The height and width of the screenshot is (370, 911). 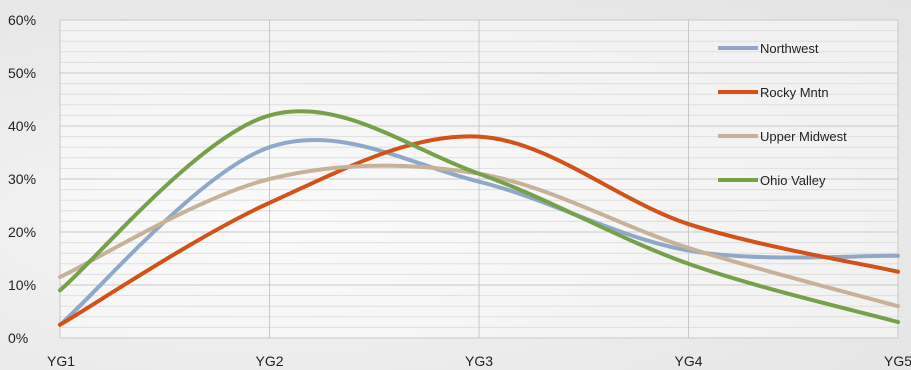 I want to click on x-tick-label: YG2, so click(x=269, y=361).